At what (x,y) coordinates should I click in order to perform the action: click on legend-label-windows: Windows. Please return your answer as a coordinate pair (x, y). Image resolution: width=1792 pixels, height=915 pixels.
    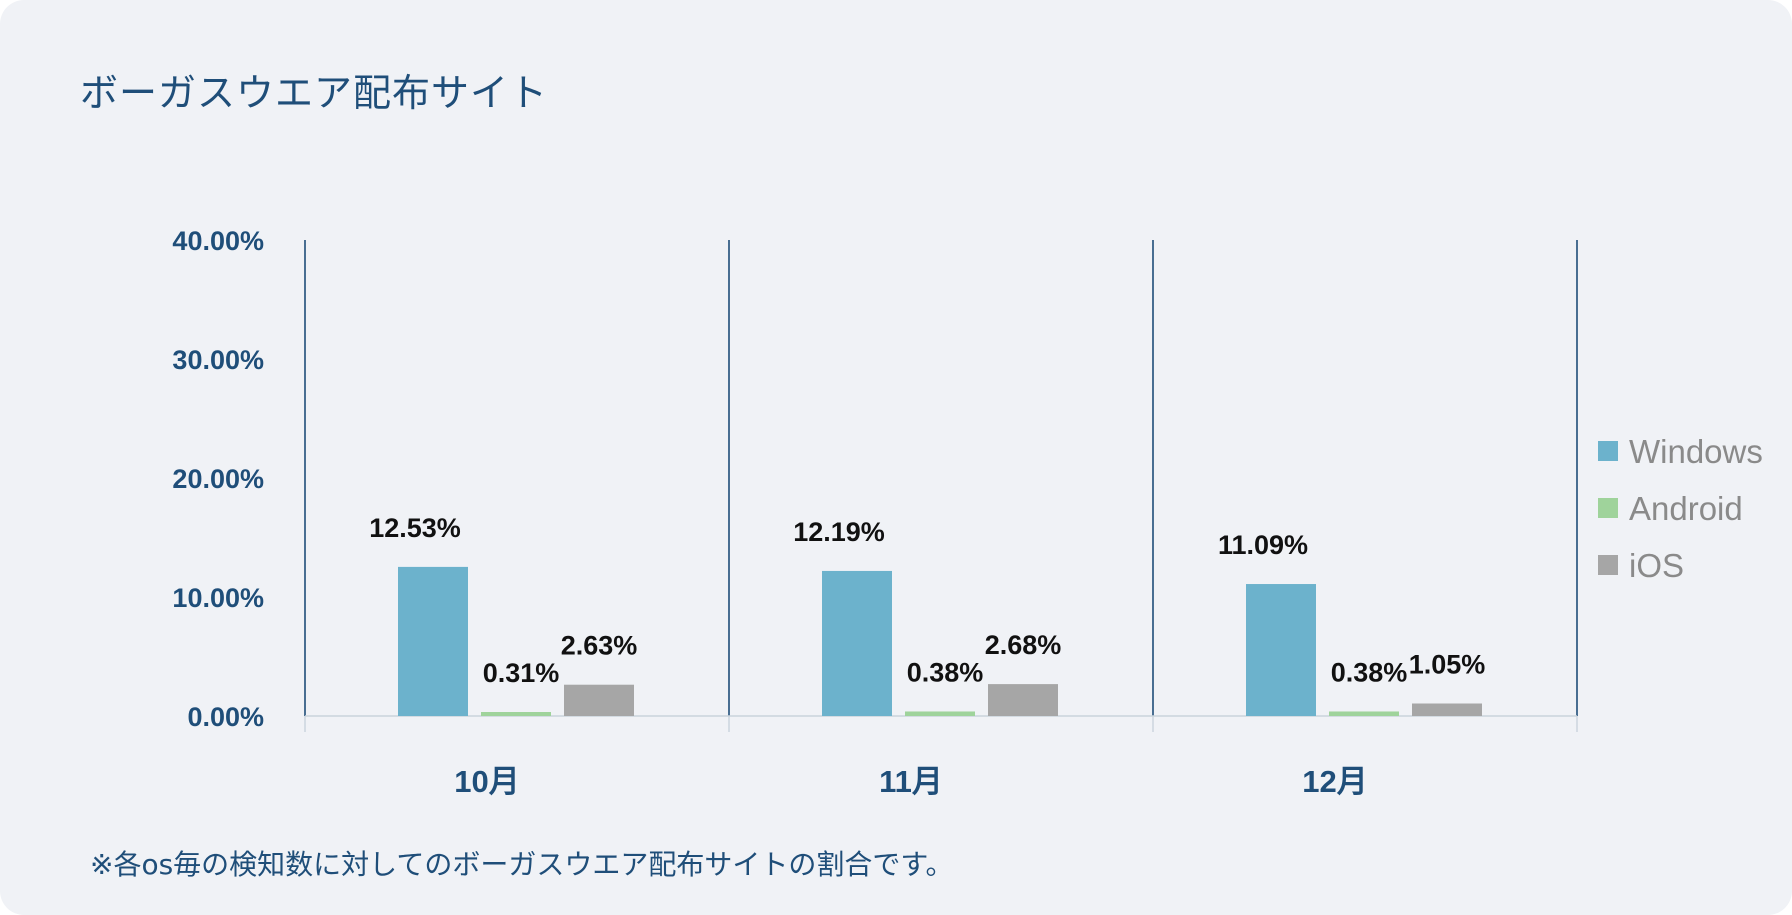
    Looking at the image, I should click on (1696, 451).